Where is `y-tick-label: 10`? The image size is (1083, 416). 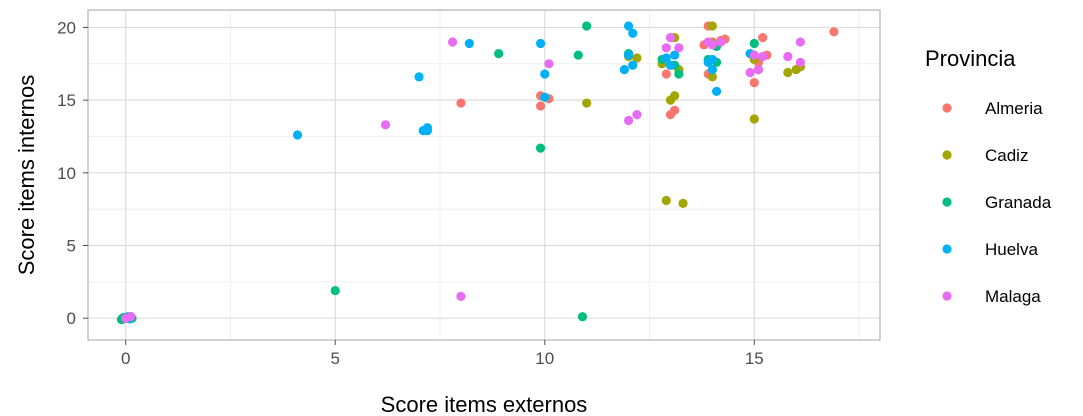 y-tick-label: 10 is located at coordinates (66, 173).